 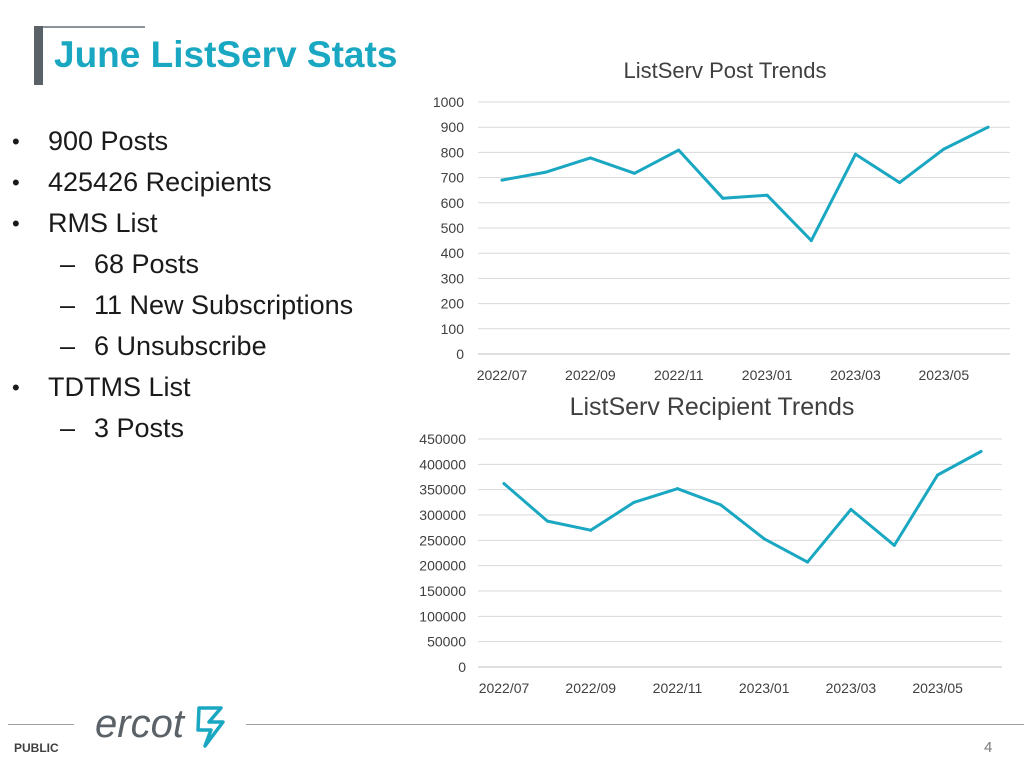 I want to click on chart-title: ListServ Recipient Trends, so click(x=712, y=407).